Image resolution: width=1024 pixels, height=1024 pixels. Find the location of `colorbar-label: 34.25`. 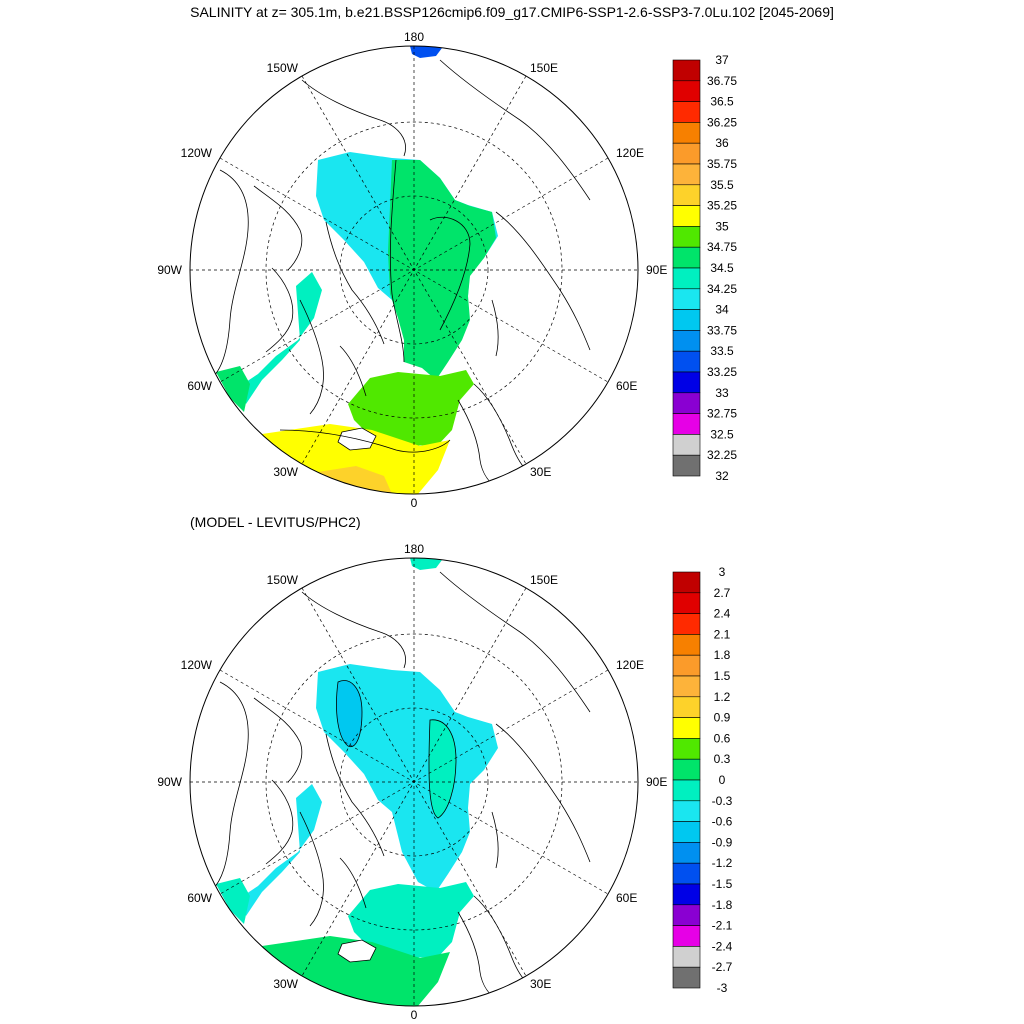

colorbar-label: 34.25 is located at coordinates (722, 289).